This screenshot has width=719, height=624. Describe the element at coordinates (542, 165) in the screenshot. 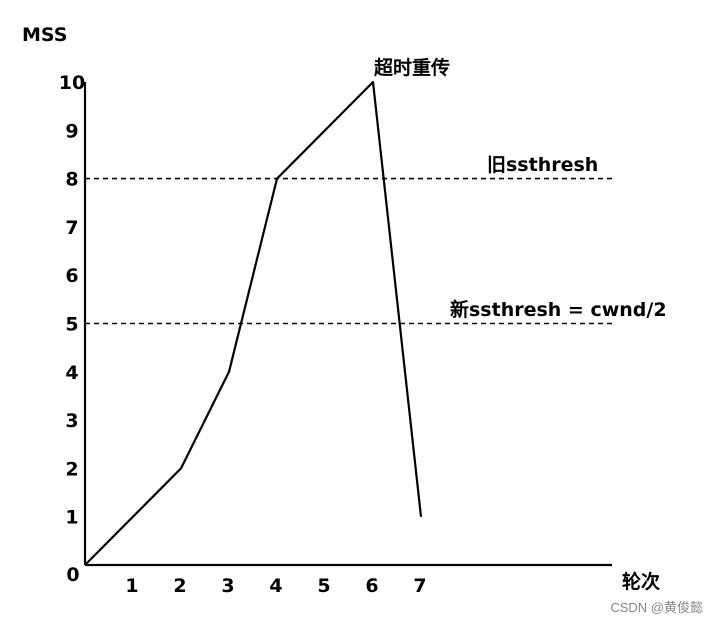

I see `reference-line-label: 旧ssthresh` at that location.